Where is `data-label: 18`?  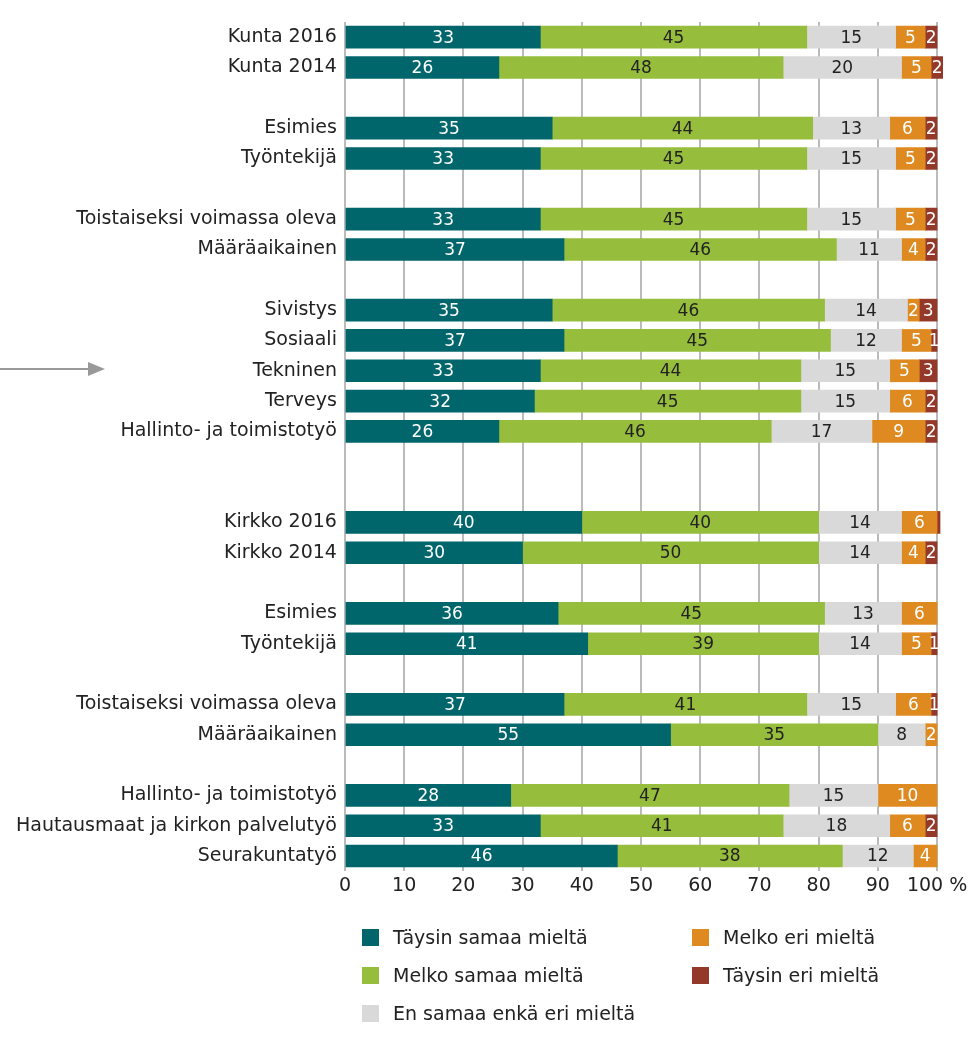 data-label: 18 is located at coordinates (836, 825).